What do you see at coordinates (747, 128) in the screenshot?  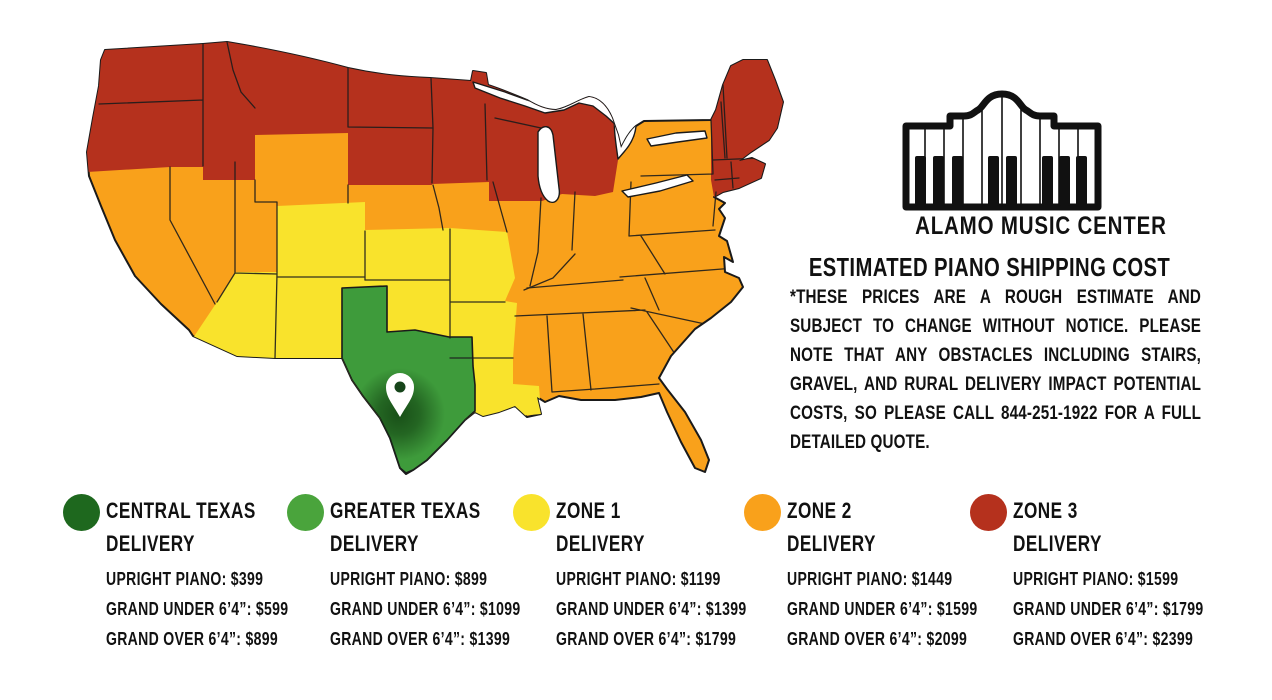 I see `zone3-newengland-region` at bounding box center [747, 128].